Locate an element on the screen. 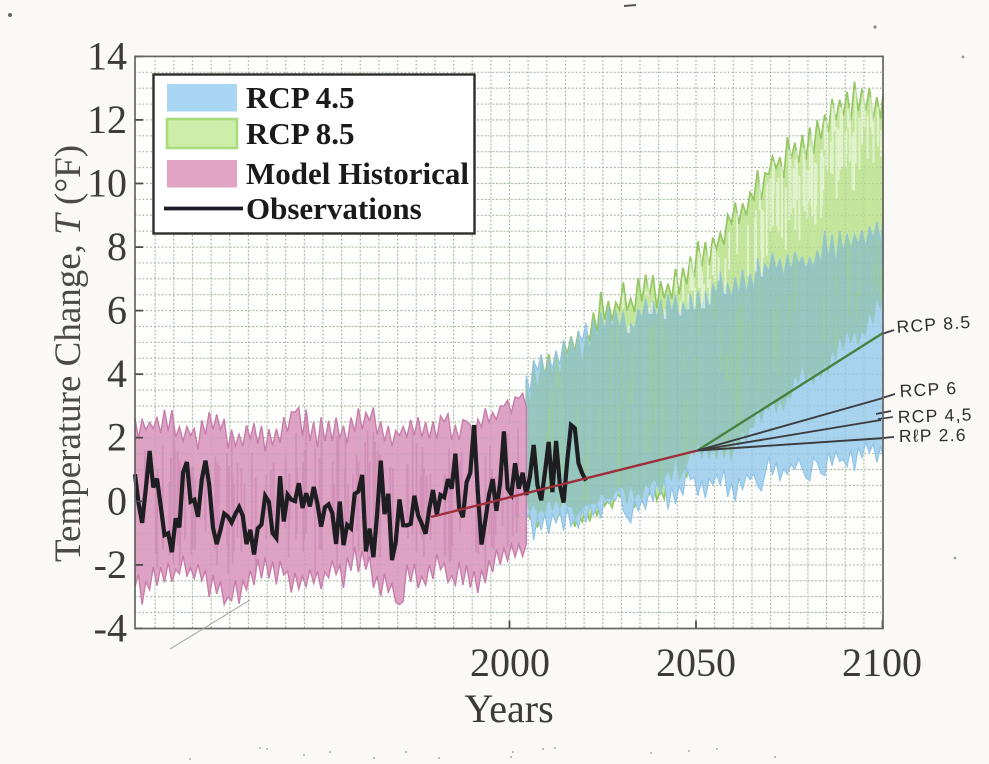  svg-text: 12 is located at coordinates (107, 119).